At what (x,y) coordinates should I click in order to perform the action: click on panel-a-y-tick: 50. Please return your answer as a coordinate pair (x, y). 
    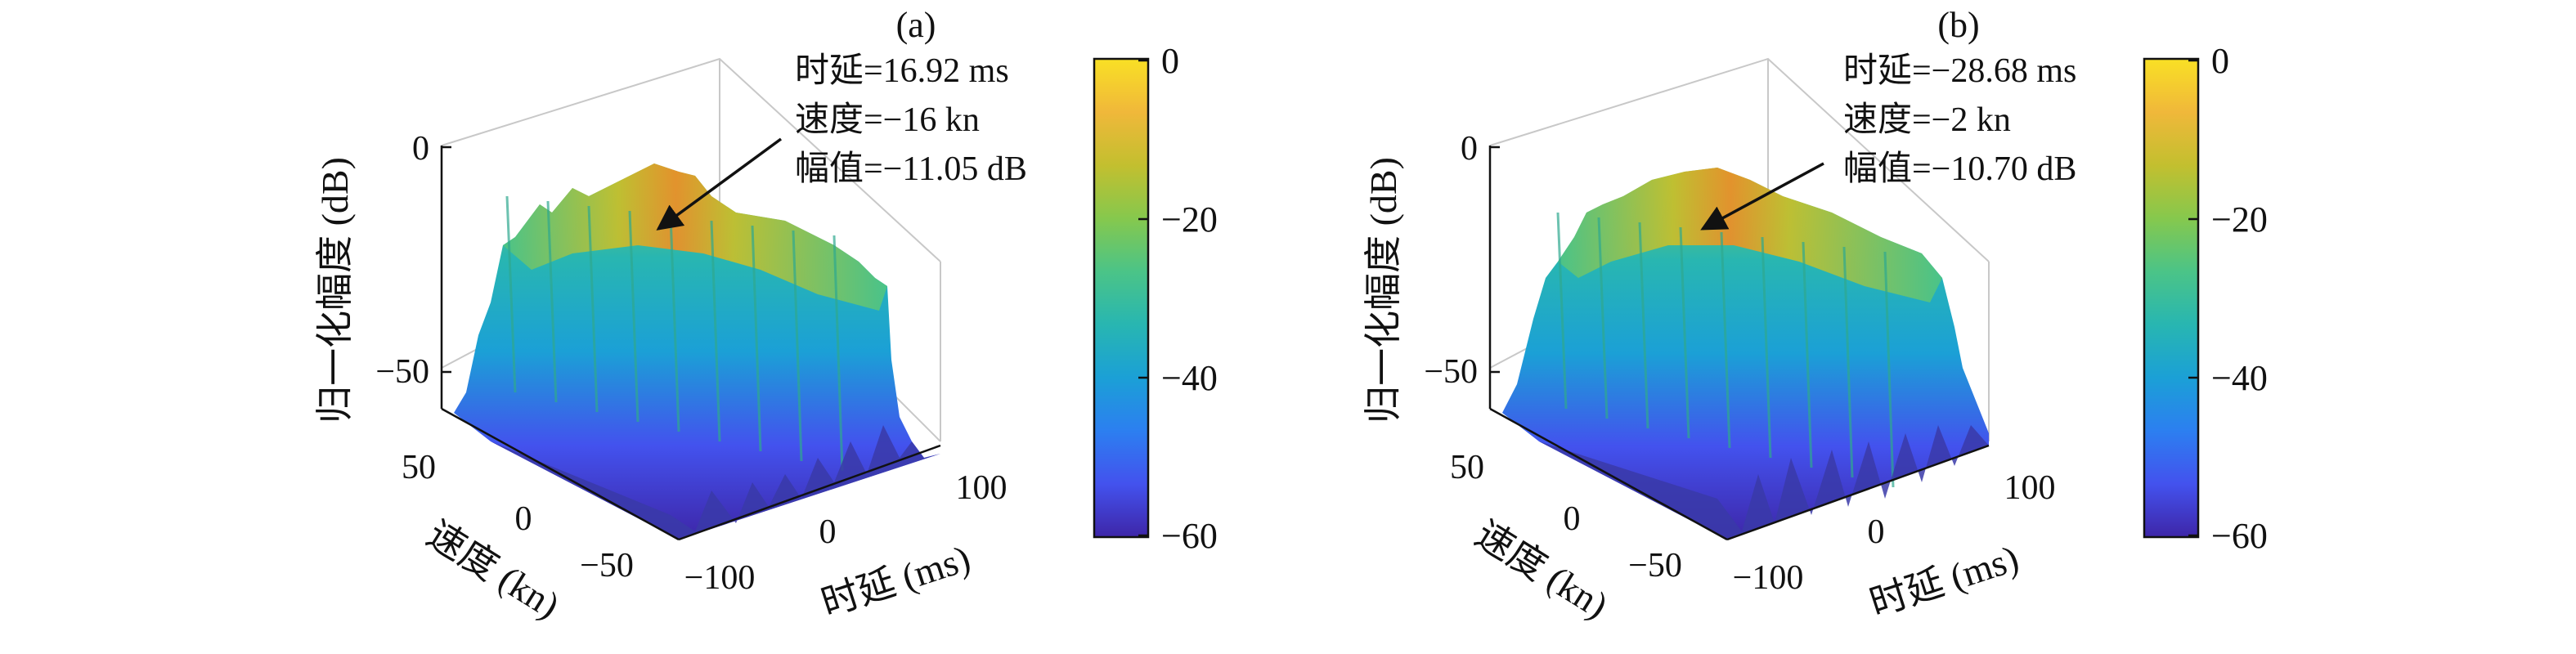
    Looking at the image, I should click on (419, 467).